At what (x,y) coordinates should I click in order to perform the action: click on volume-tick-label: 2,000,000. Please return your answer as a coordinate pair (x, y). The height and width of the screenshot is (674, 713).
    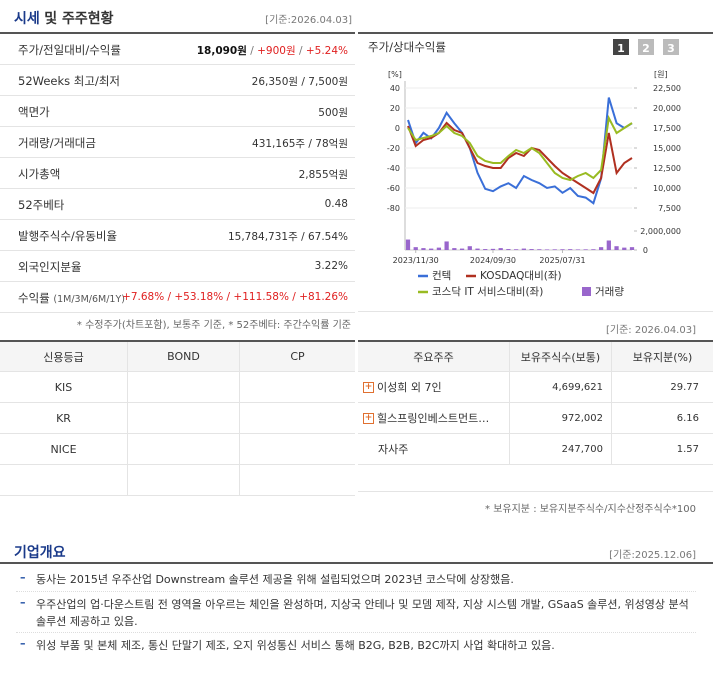
    Looking at the image, I should click on (660, 231).